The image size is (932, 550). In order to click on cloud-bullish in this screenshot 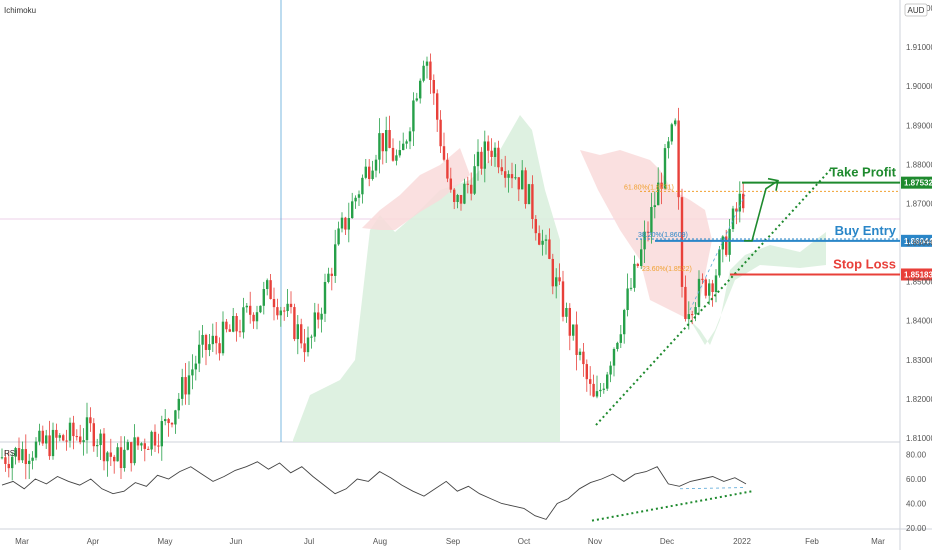, I will do `click(758, 288)`.